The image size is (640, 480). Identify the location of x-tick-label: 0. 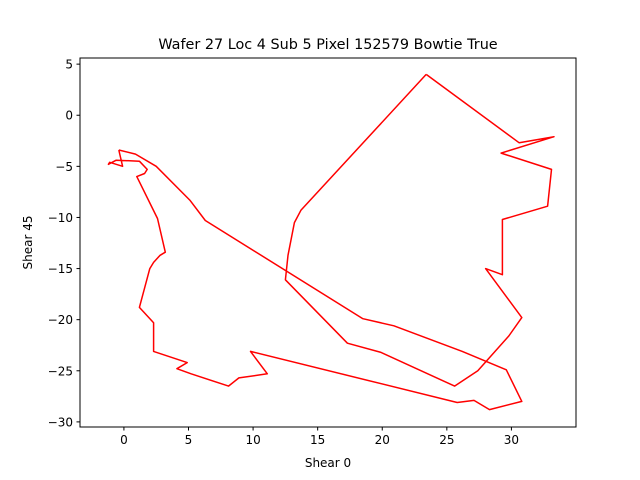
(124, 440).